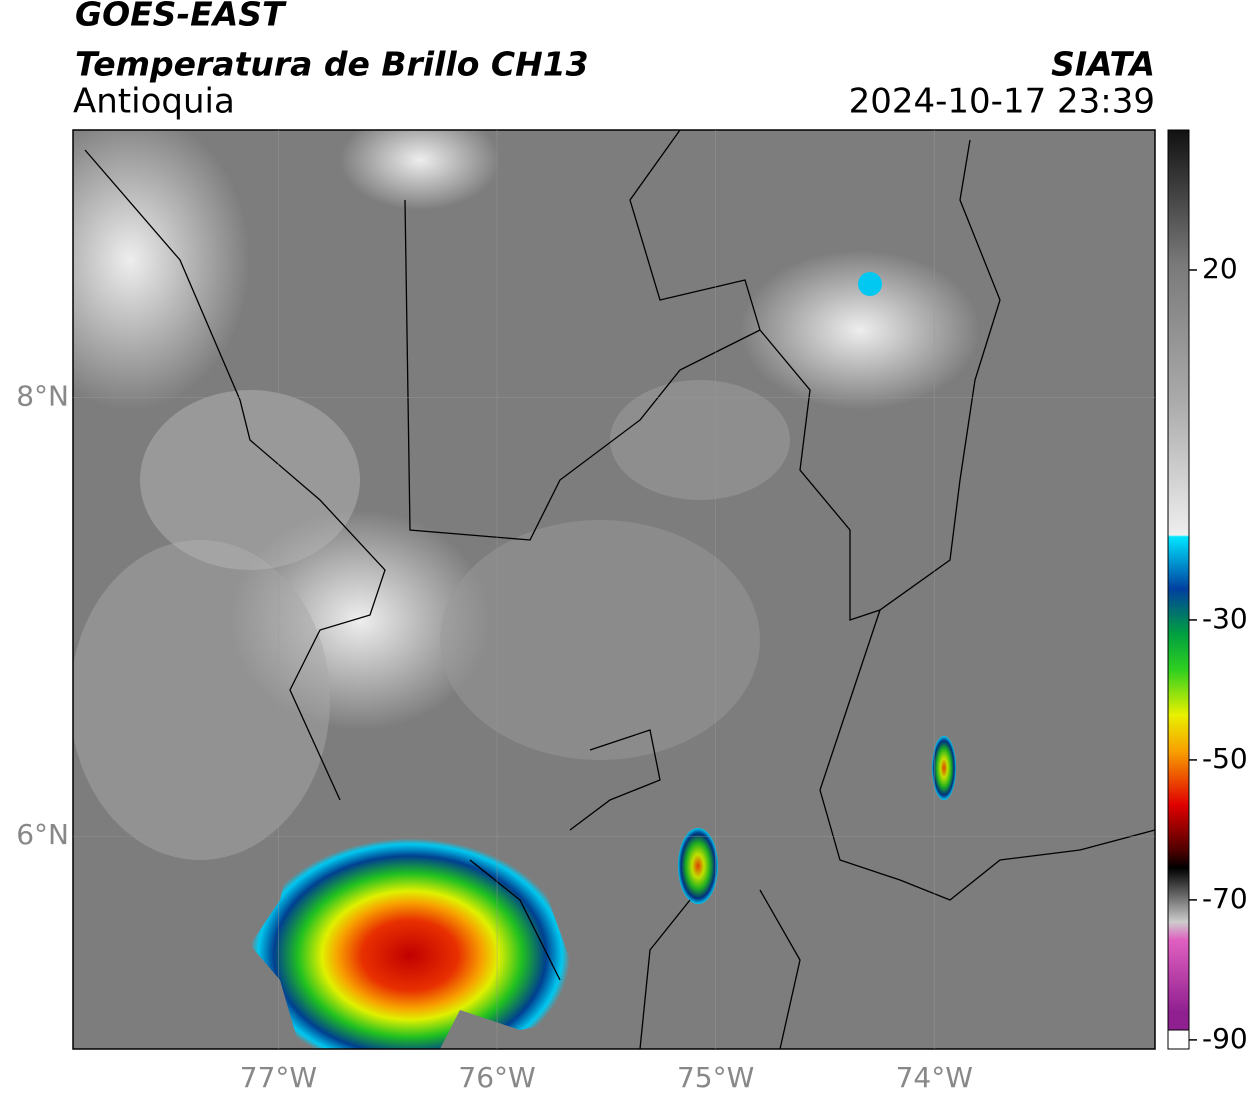  I want to click on colorbar-frame, so click(1178, 589).